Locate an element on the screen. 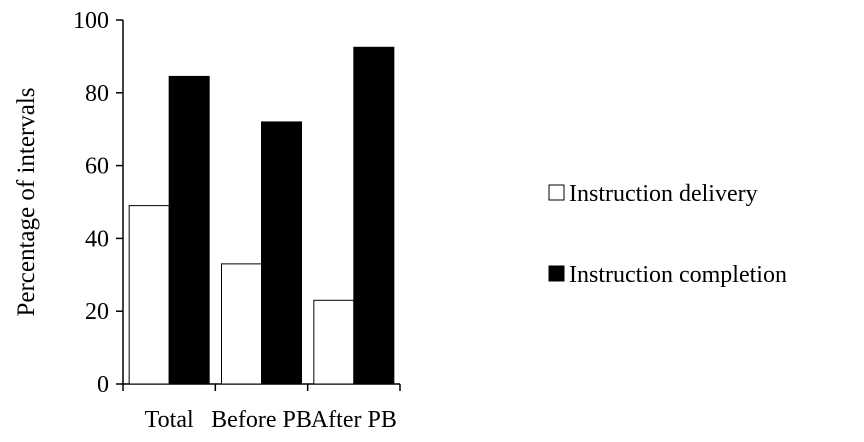  y-tick-label: 20 is located at coordinates (97, 312).